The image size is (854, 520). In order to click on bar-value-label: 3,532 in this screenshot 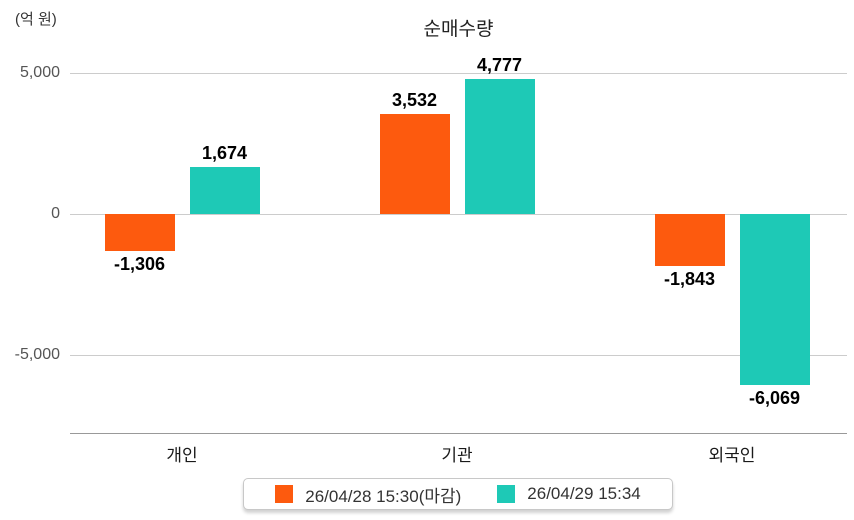, I will do `click(414, 100)`.